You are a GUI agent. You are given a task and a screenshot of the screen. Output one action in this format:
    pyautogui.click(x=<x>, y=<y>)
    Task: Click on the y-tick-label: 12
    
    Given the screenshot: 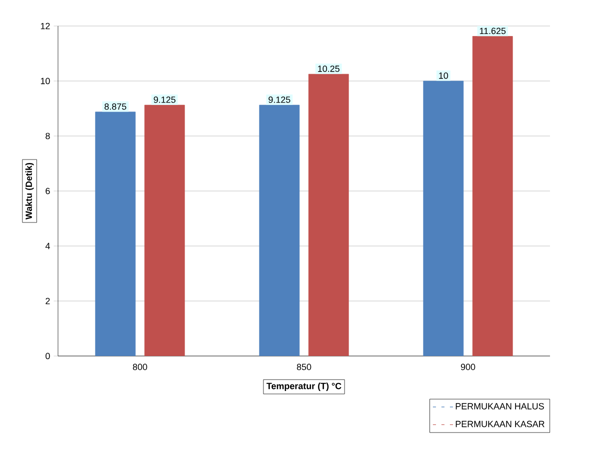 What is the action you would take?
    pyautogui.click(x=45, y=26)
    